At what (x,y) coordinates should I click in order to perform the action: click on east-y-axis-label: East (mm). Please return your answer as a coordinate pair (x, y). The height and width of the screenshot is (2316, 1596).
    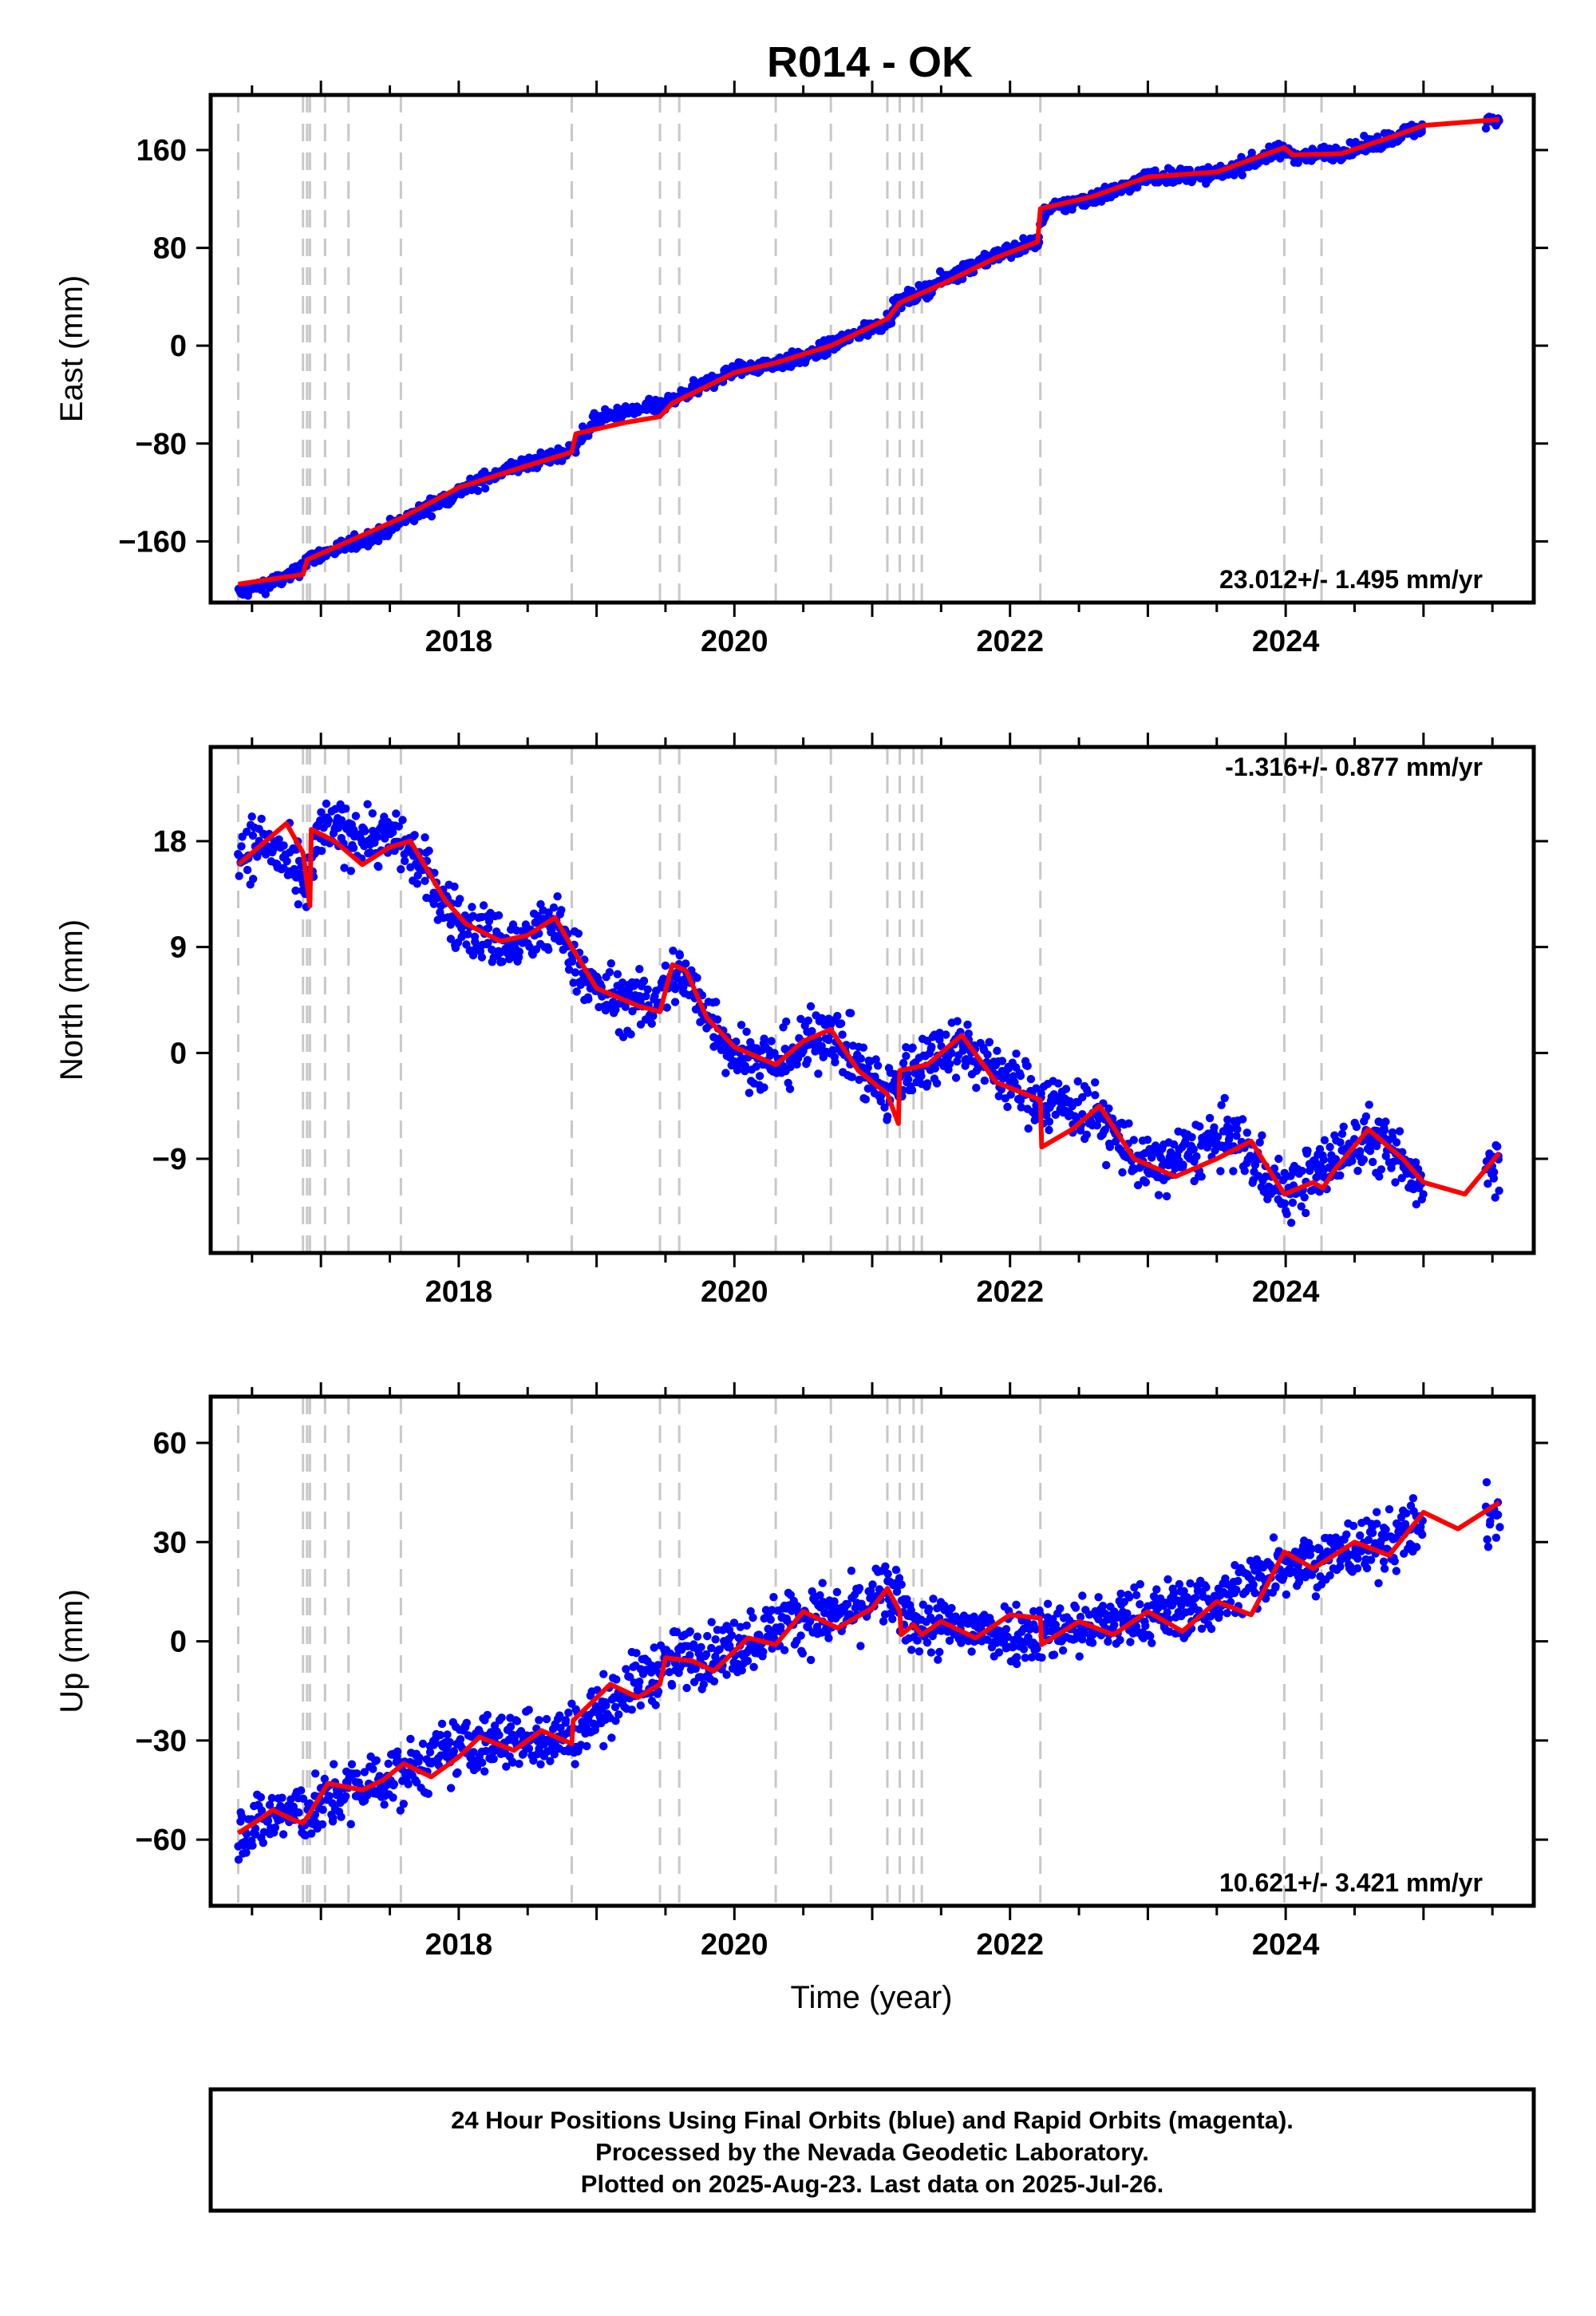
    Looking at the image, I should click on (71, 348).